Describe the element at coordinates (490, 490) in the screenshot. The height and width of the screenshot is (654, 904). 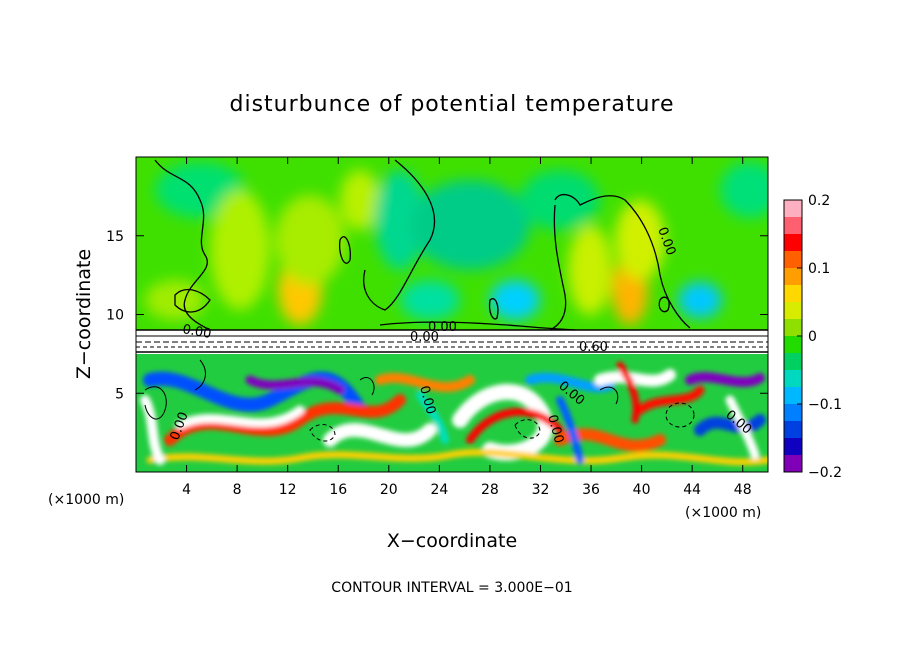
I see `x-tick-label: 28` at that location.